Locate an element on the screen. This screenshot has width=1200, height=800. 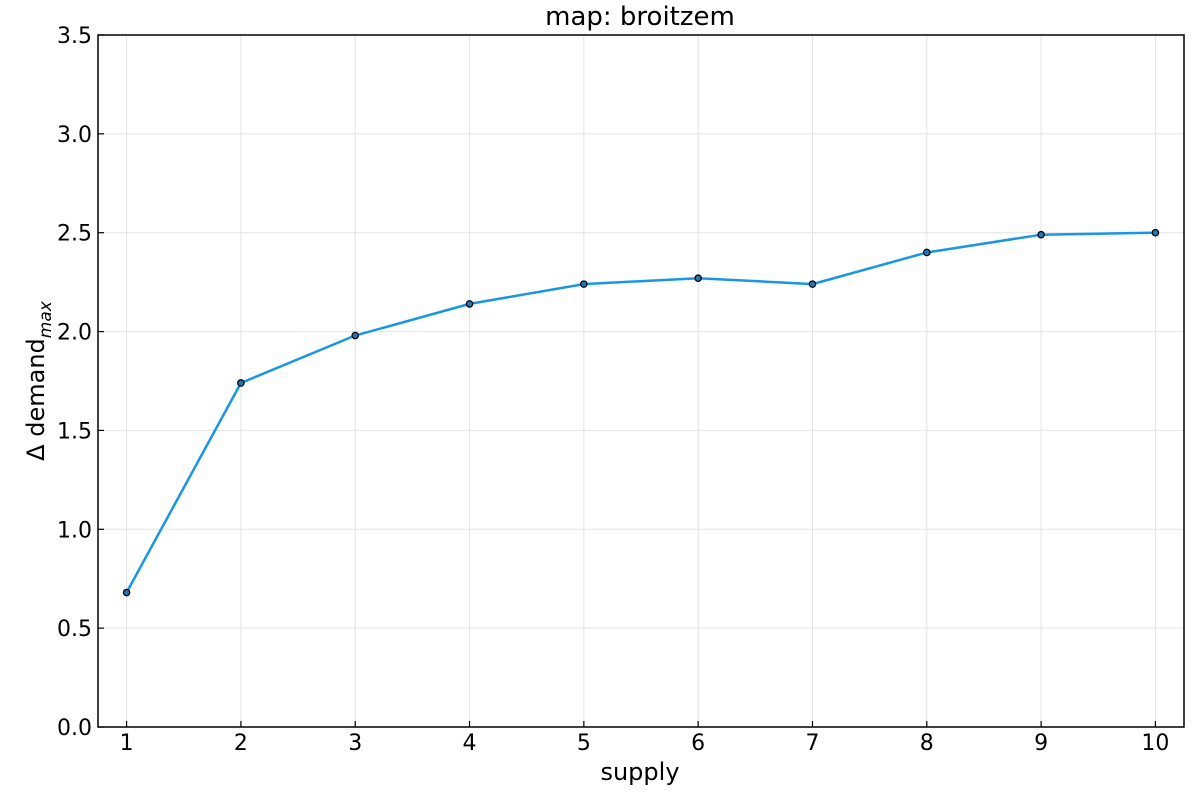
x-tick-label: 1 is located at coordinates (127, 743).